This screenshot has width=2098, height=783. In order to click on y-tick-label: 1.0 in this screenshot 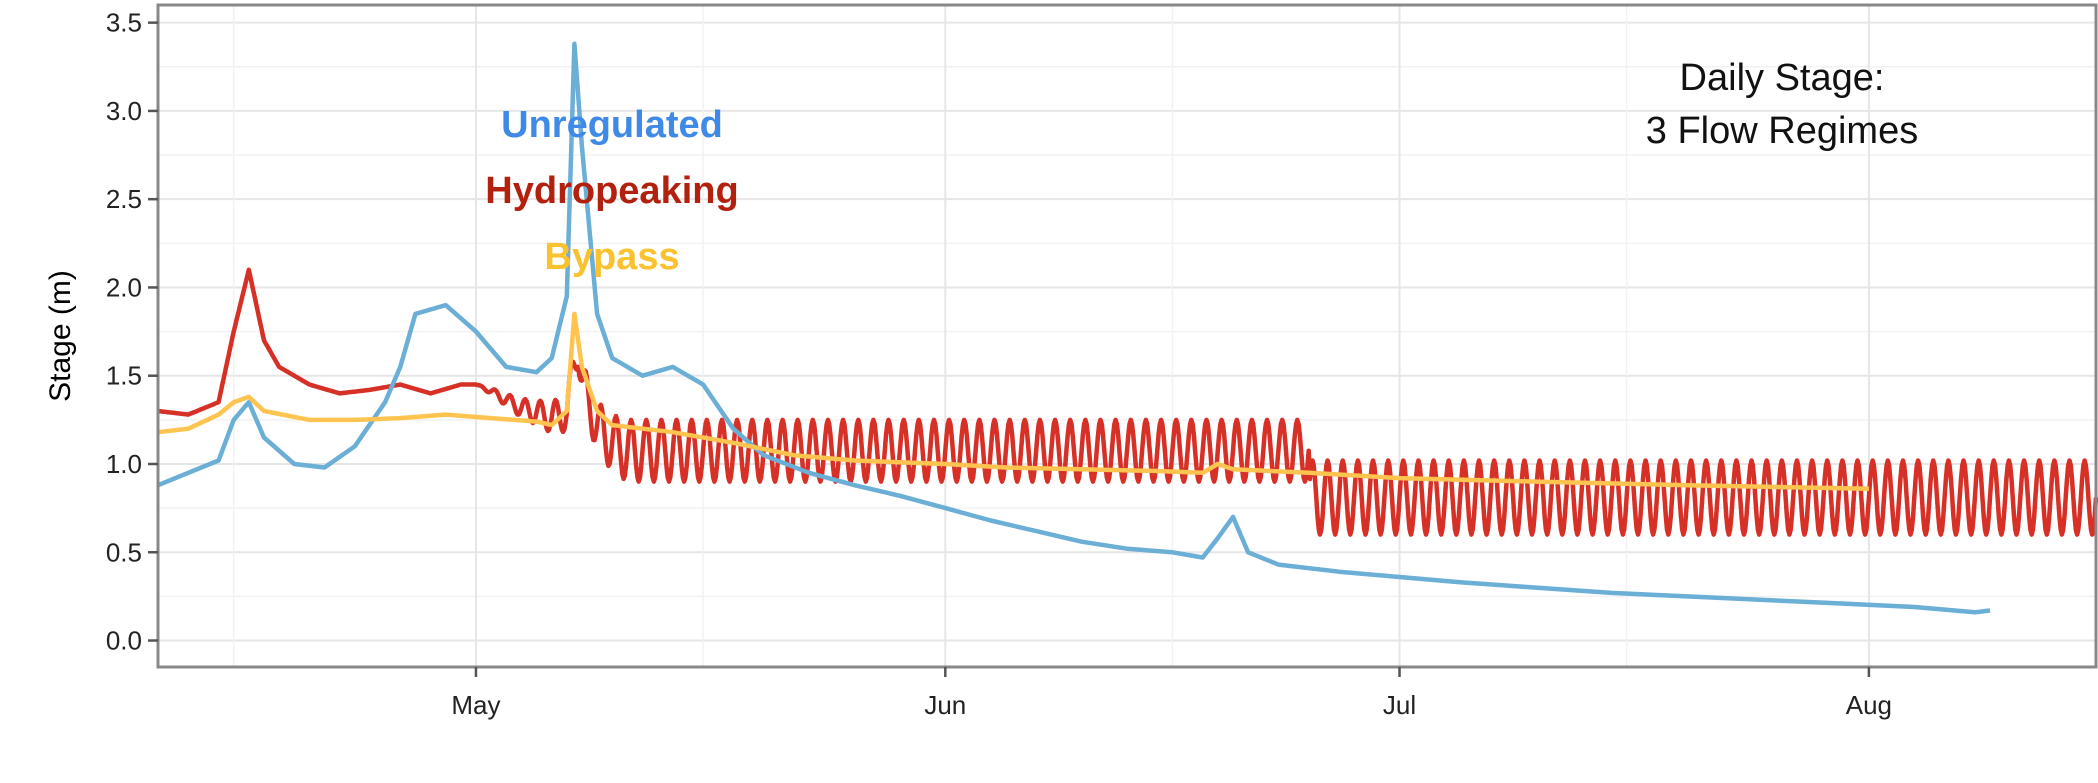, I will do `click(124, 464)`.